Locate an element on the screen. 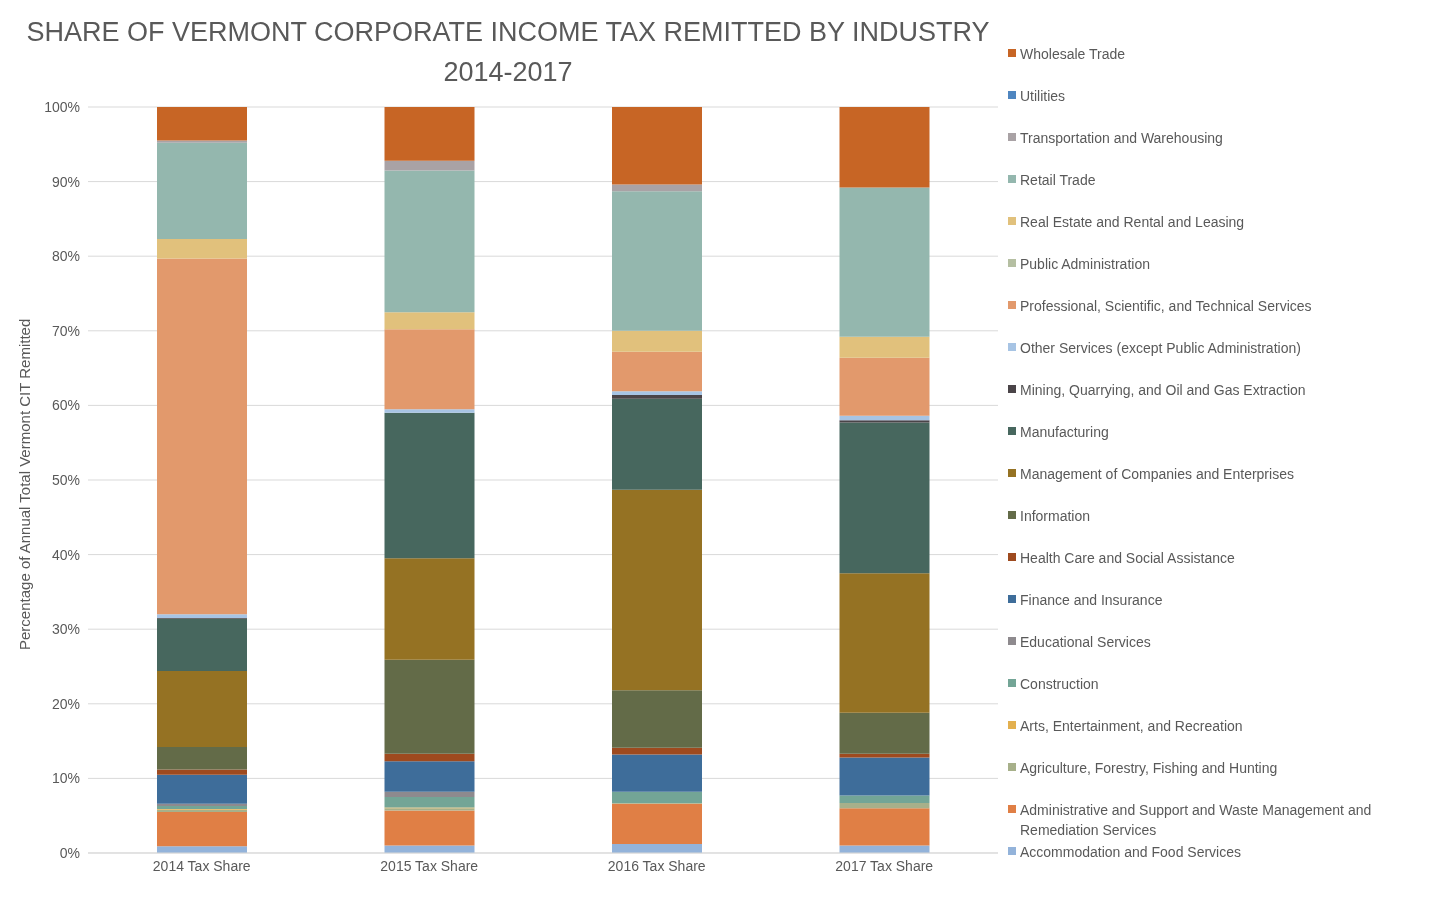 The width and height of the screenshot is (1431, 907). legend-label: Agriculture, Forestry, Fishing and Hunting is located at coordinates (1149, 768).